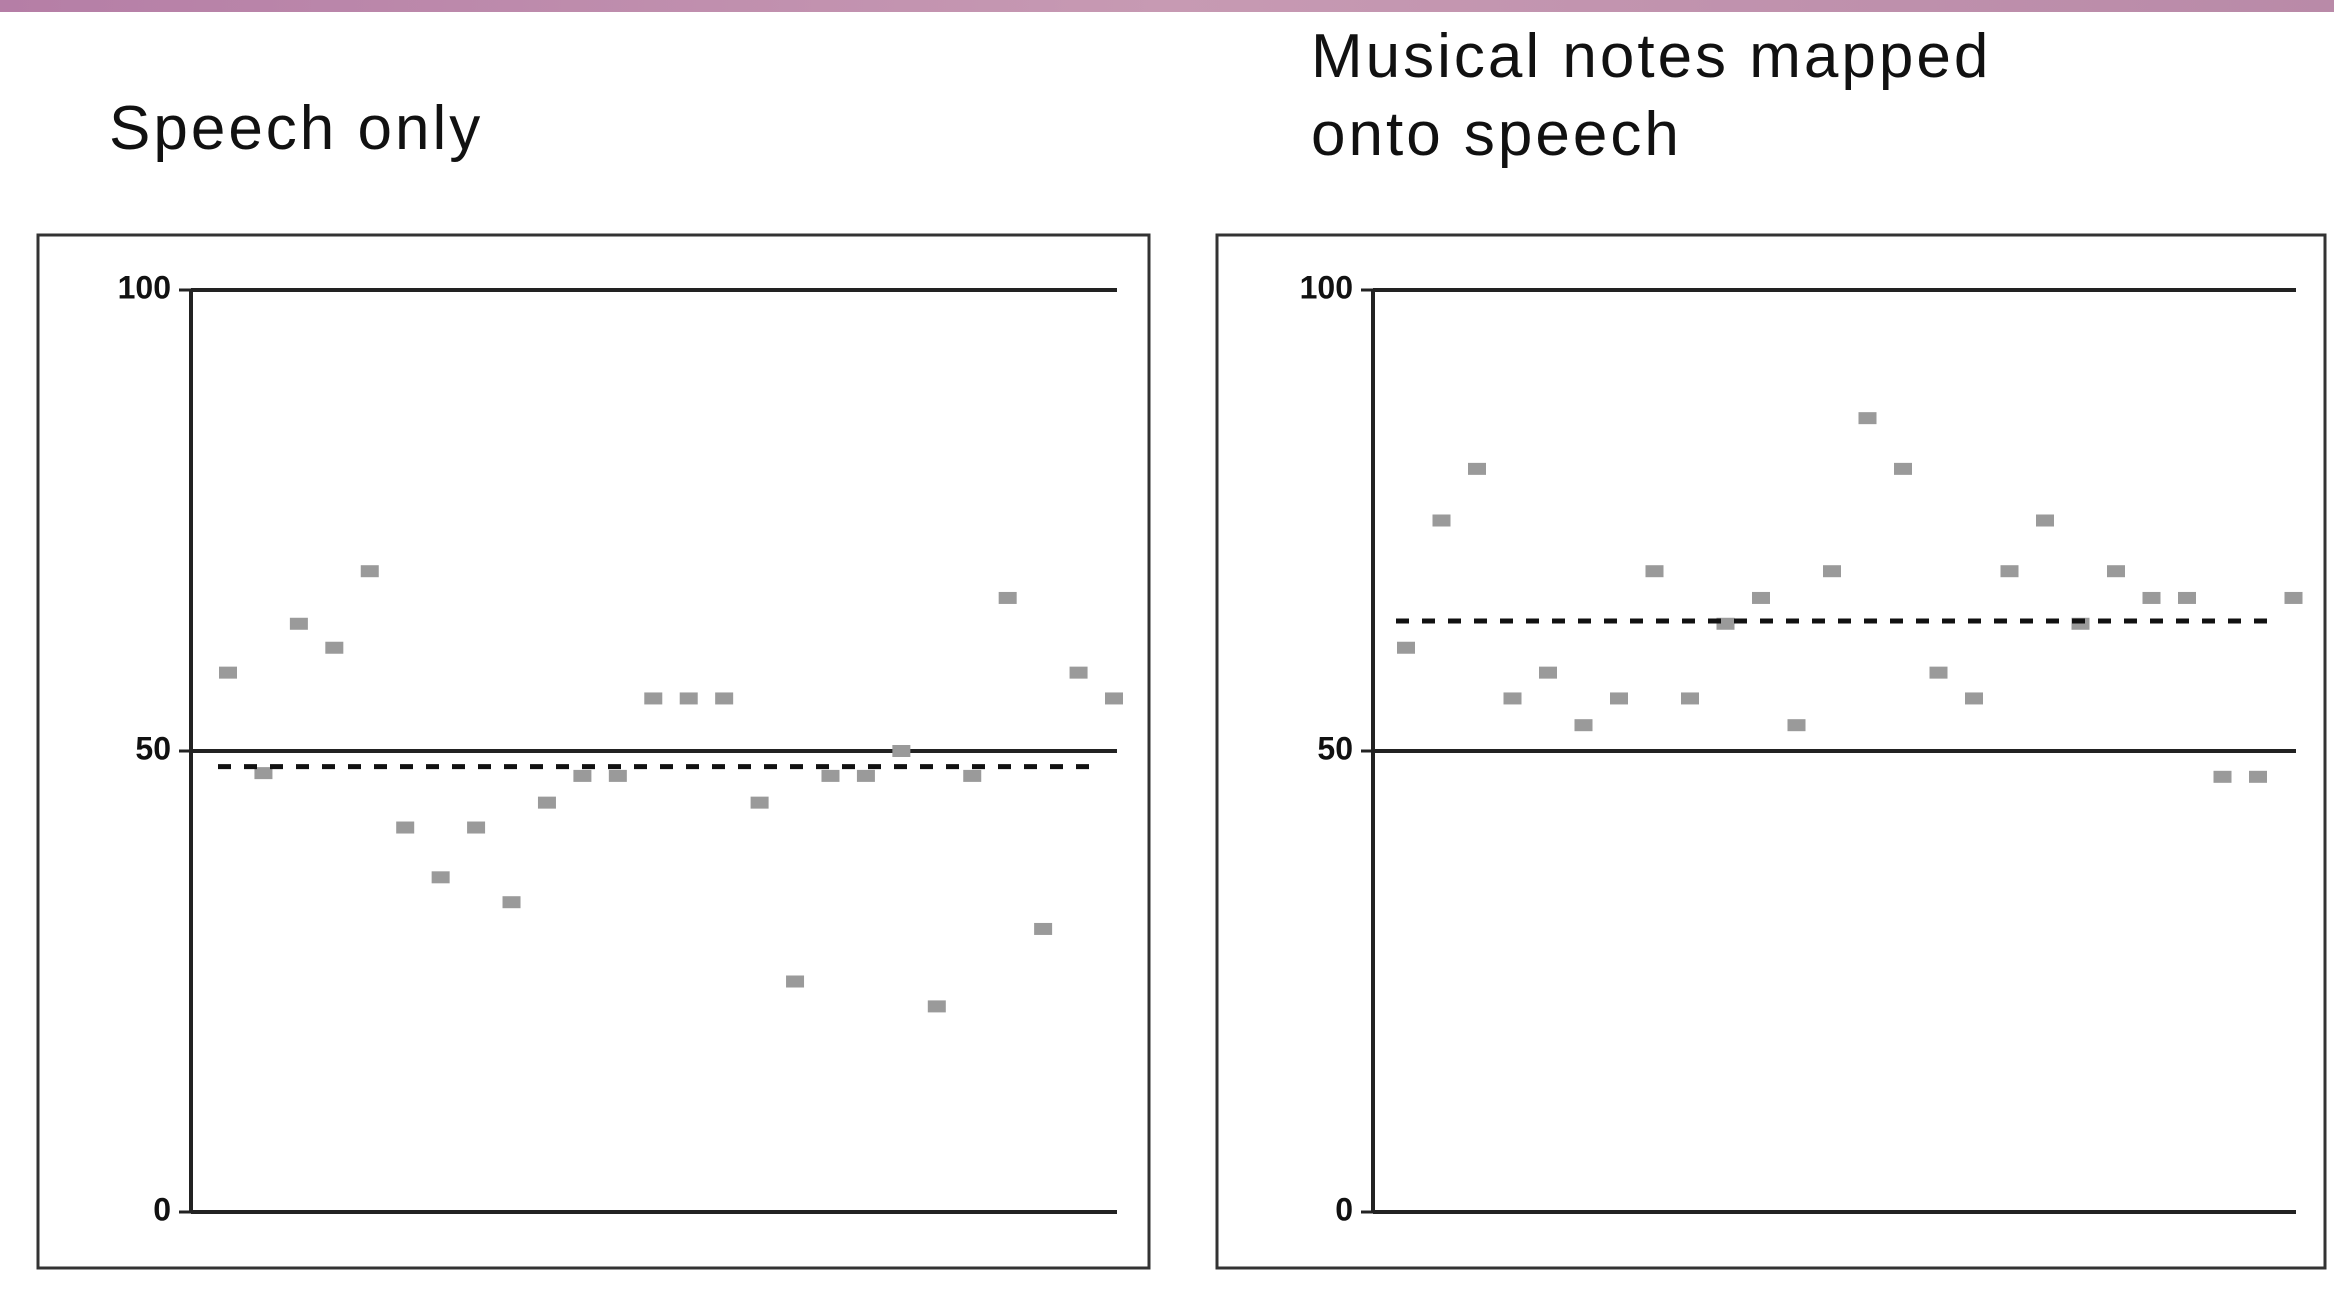 The height and width of the screenshot is (1293, 2334). I want to click on chart-title: onto speech, so click(1496, 134).